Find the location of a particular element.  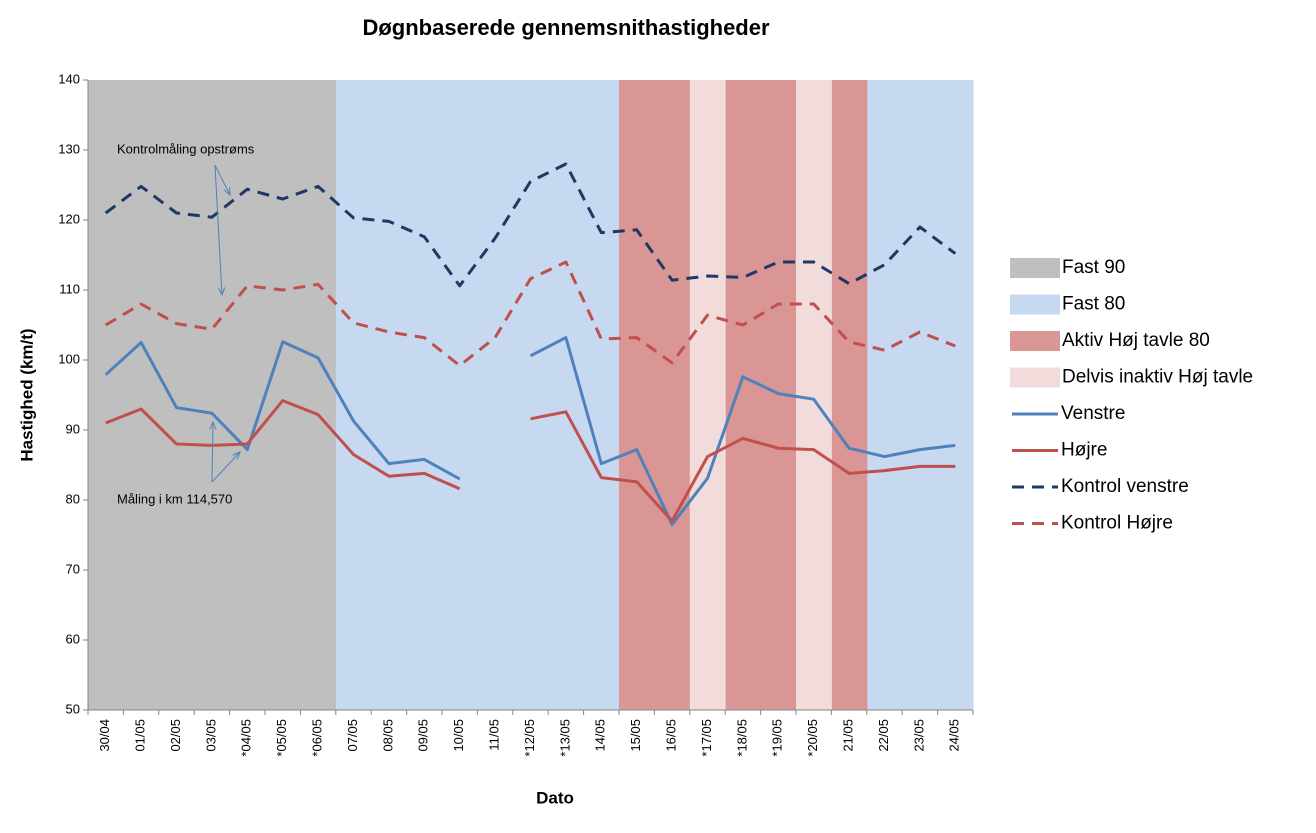

x-tick-label: *19/05 is located at coordinates (777, 738).